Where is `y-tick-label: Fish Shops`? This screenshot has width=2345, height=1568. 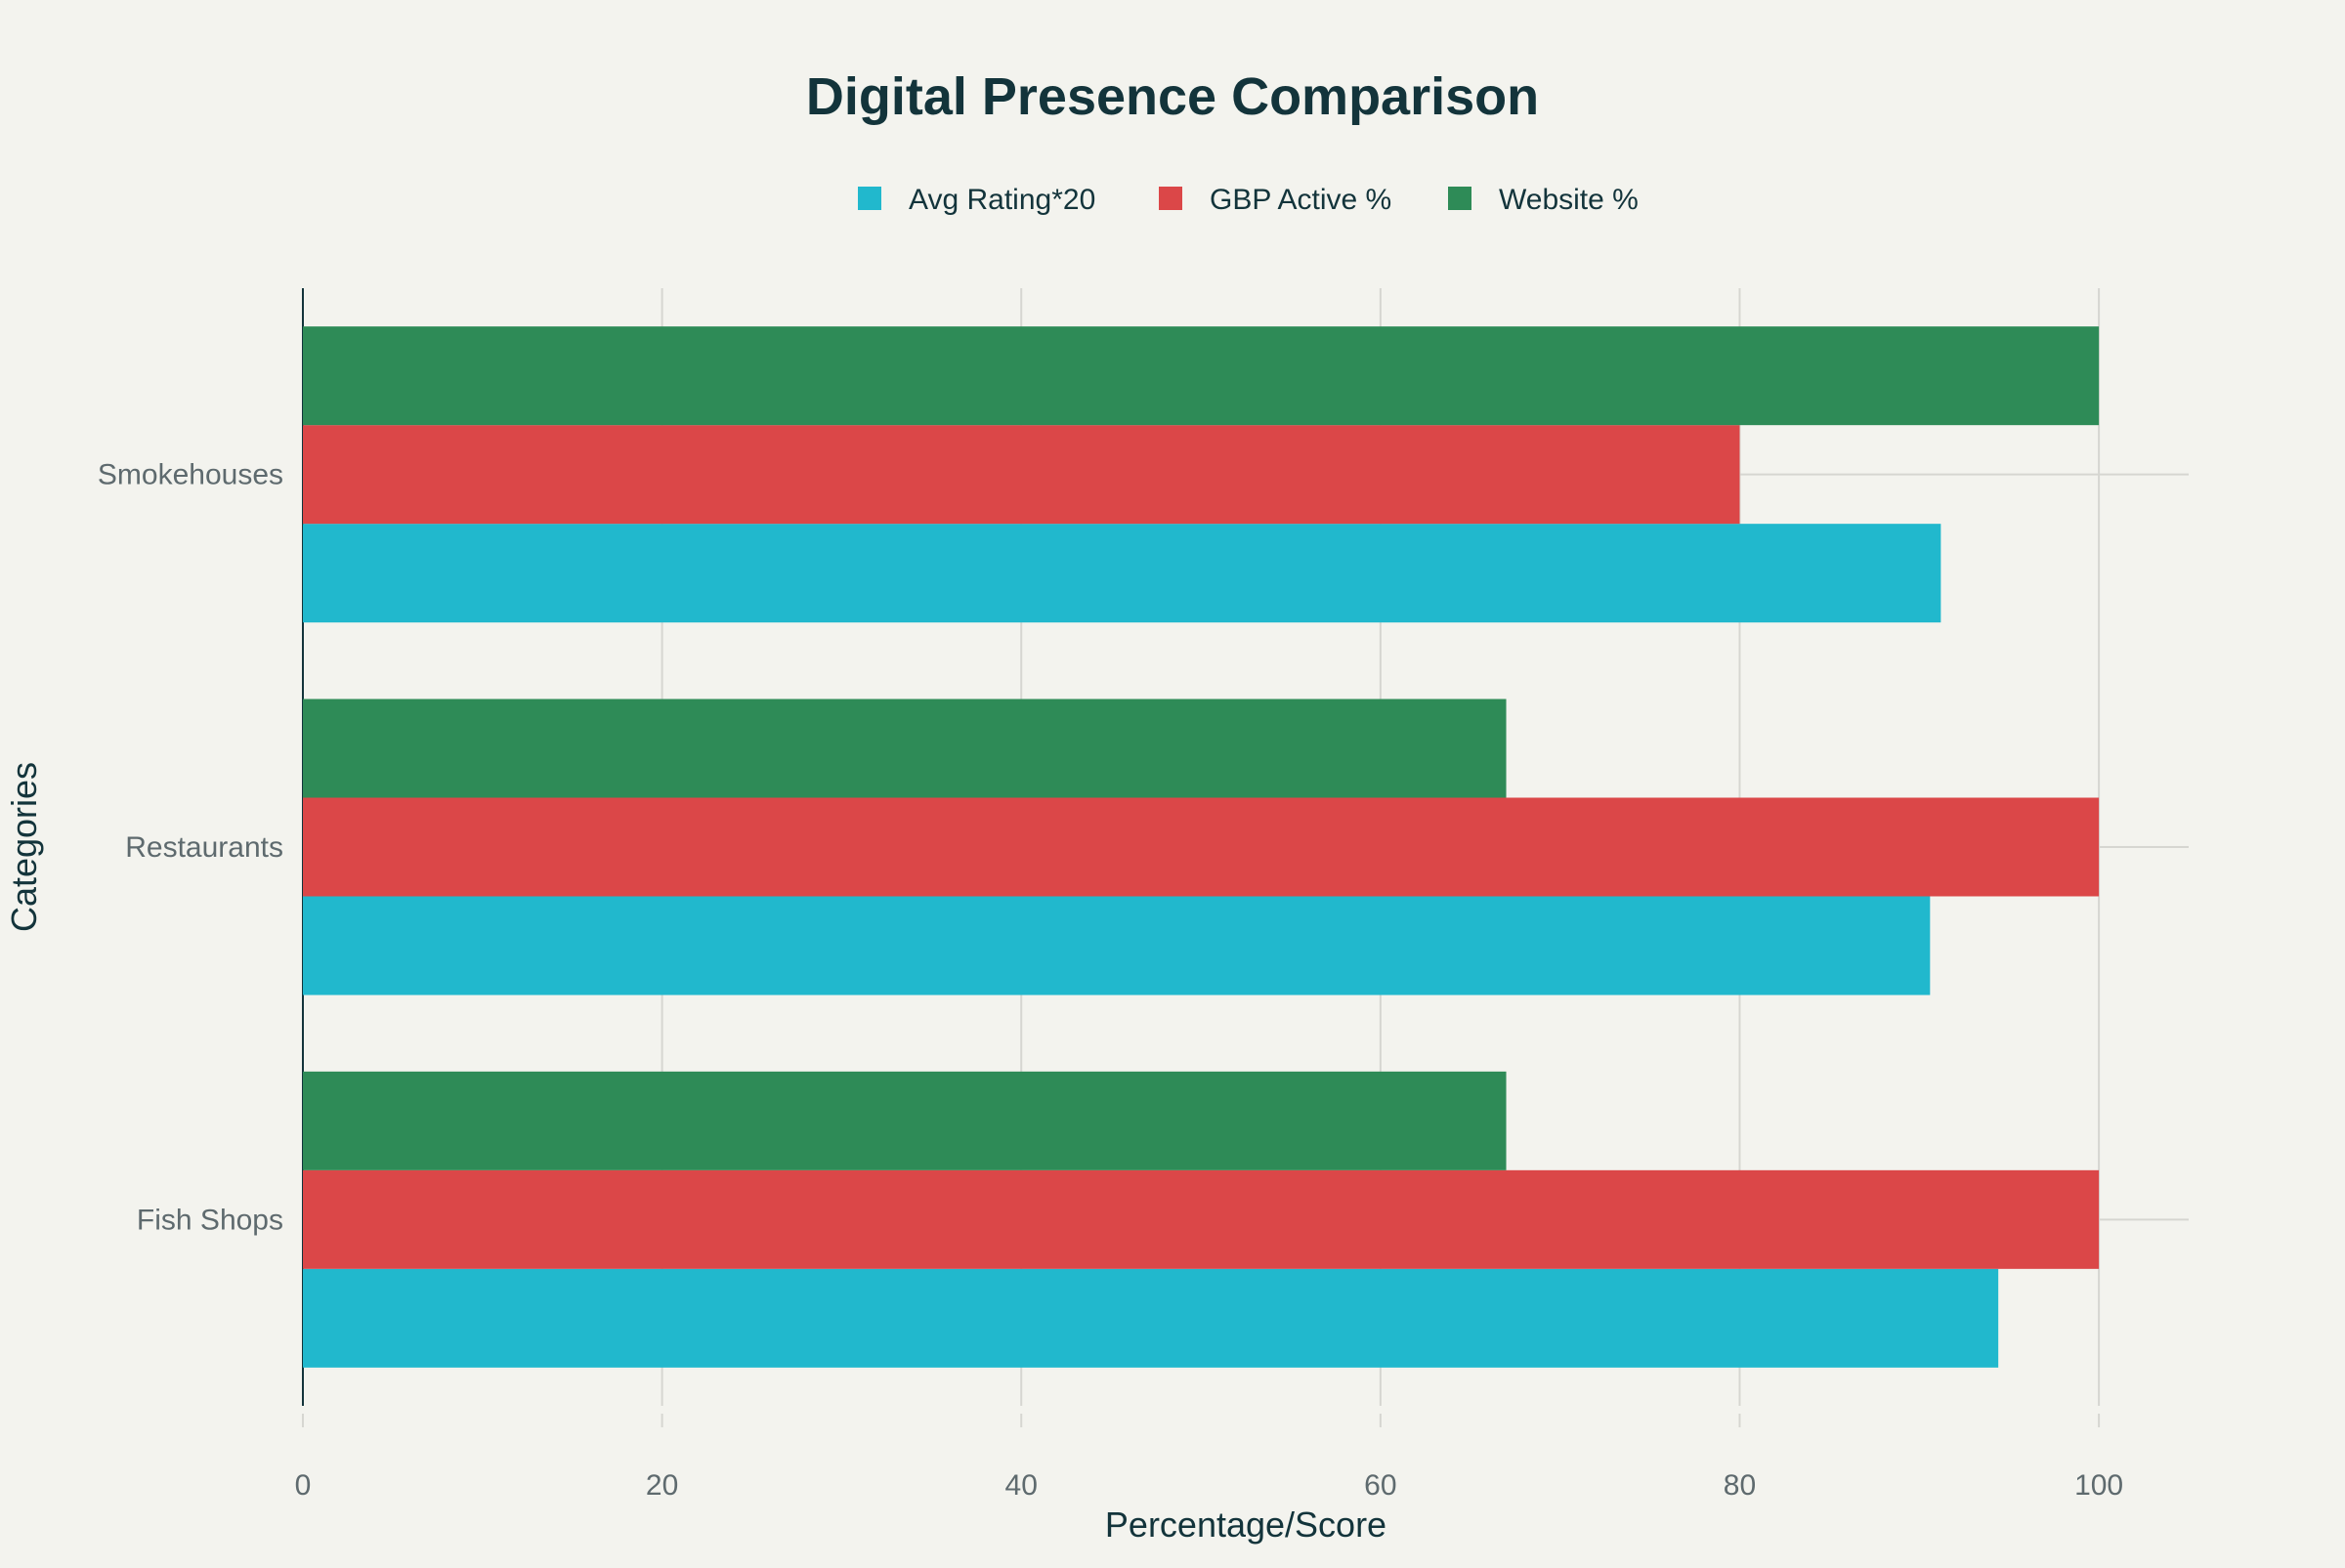 y-tick-label: Fish Shops is located at coordinates (210, 1220).